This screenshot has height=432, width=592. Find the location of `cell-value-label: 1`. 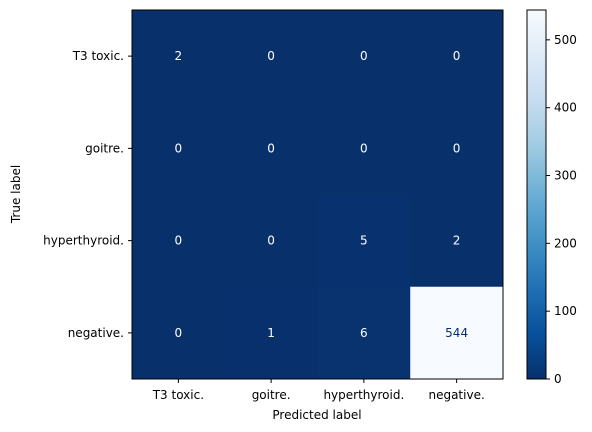

cell-value-label: 1 is located at coordinates (271, 333).